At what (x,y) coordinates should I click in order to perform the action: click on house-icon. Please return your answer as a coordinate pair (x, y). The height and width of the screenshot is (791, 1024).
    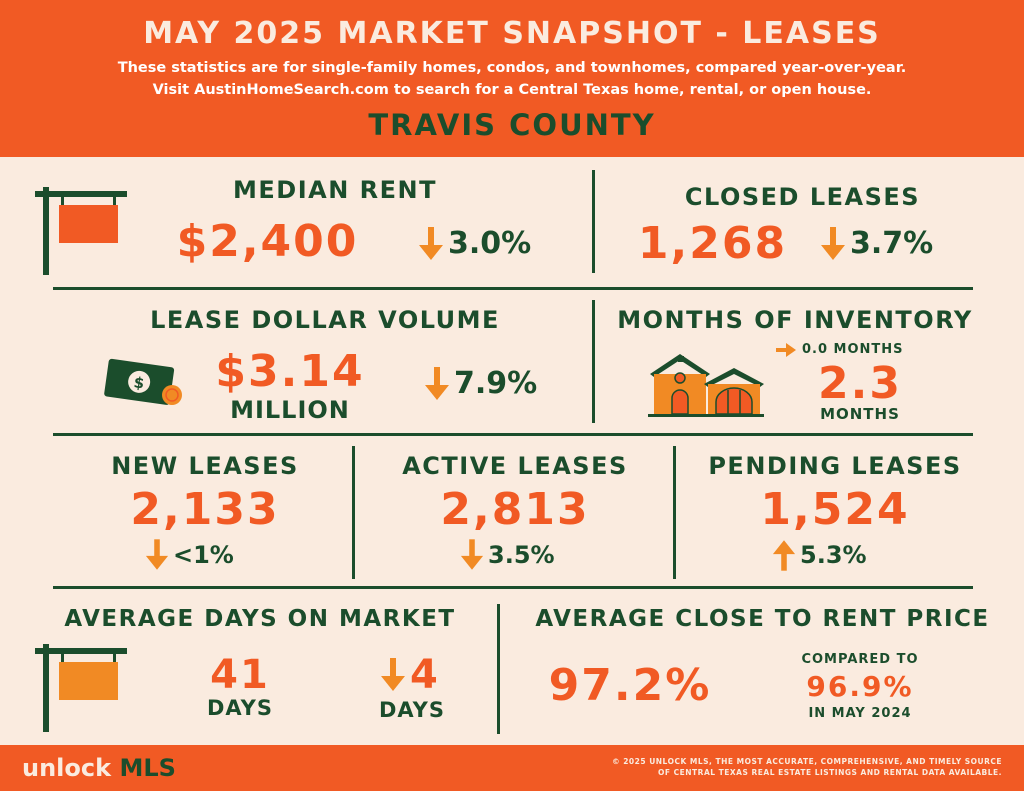
    Looking at the image, I should click on (706, 385).